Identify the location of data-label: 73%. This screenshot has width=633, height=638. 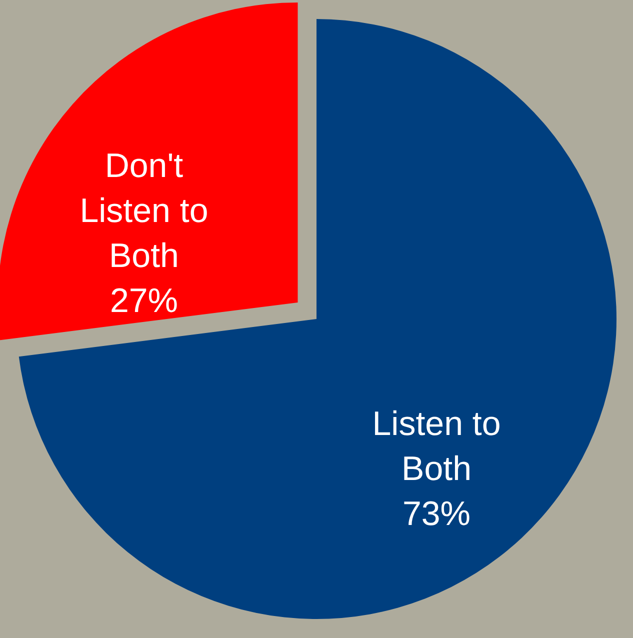
(436, 513).